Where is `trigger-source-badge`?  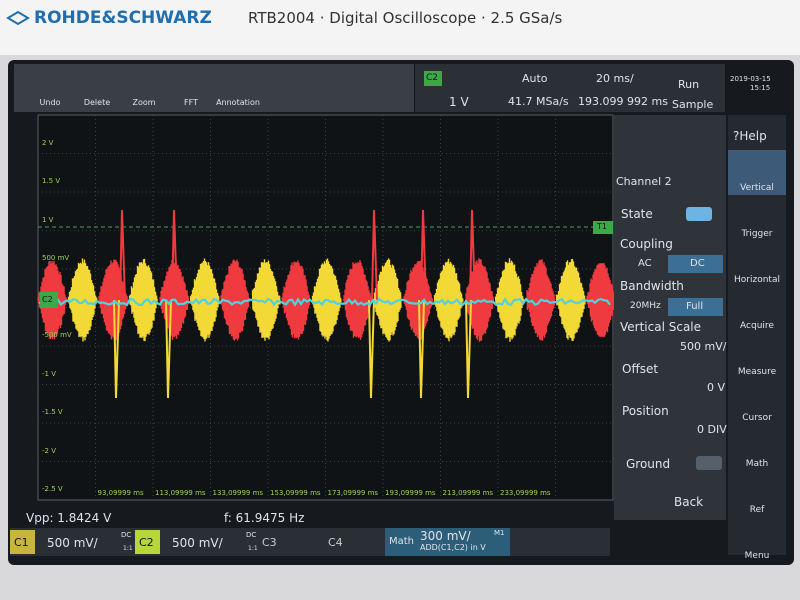 trigger-source-badge is located at coordinates (433, 78).